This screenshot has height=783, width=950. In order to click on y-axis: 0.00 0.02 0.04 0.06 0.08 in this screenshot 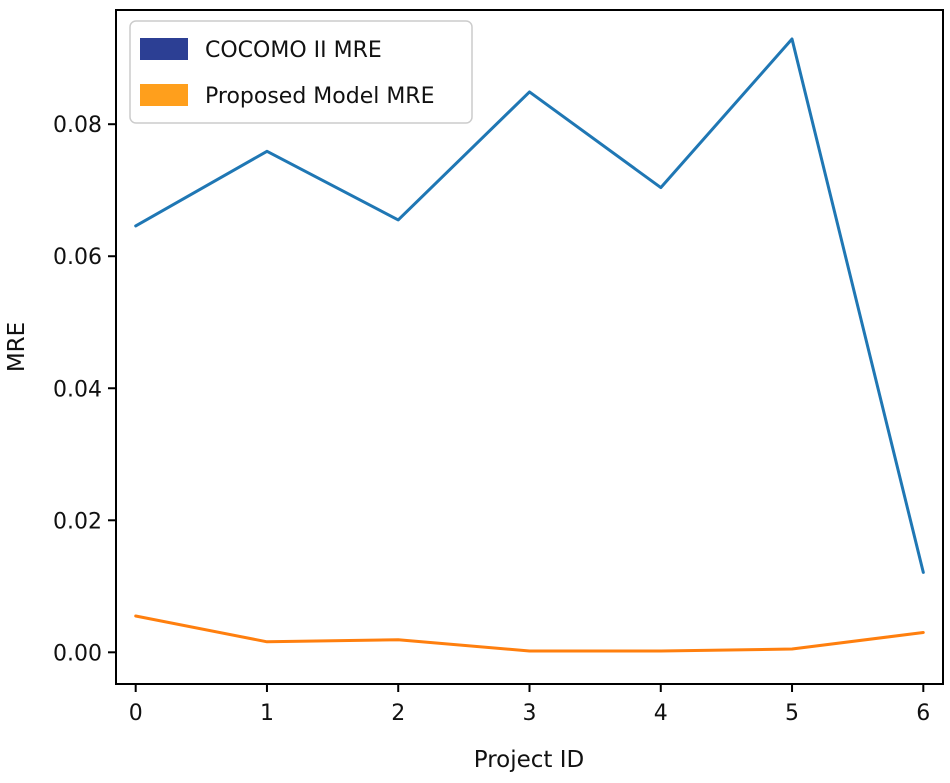, I will do `click(84, 389)`.